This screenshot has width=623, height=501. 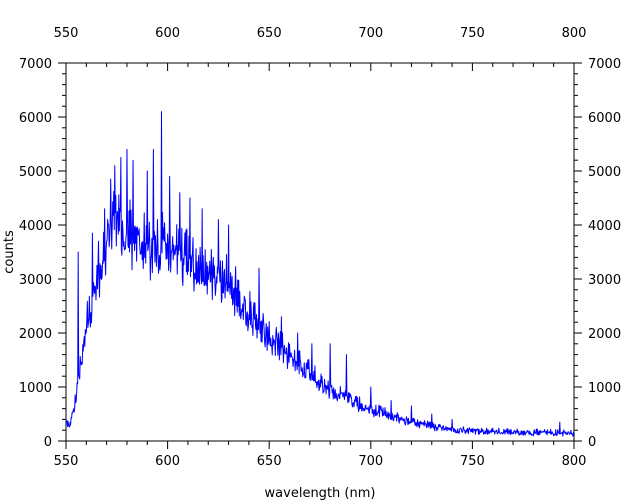 I want to click on x-tick-label-top: 650, so click(x=269, y=33).